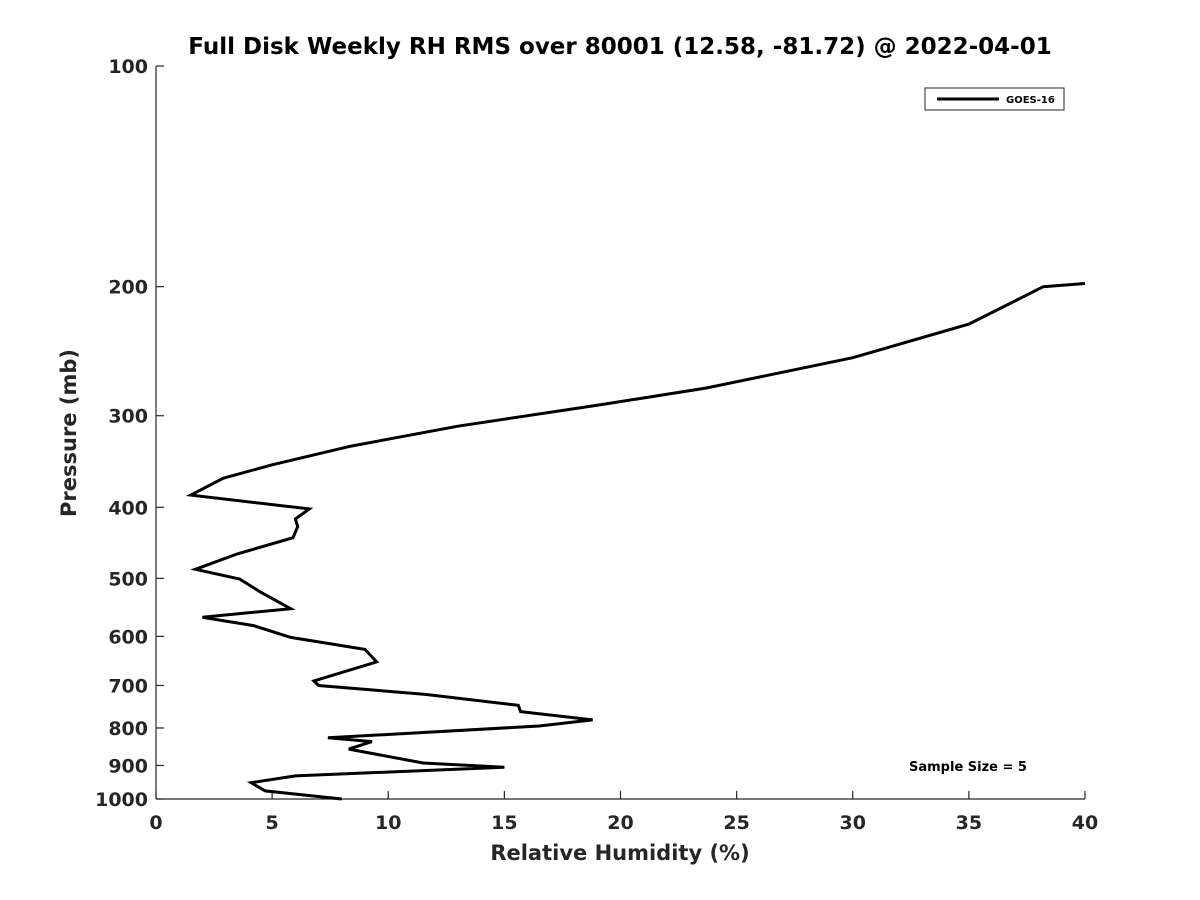 The width and height of the screenshot is (1200, 900). What do you see at coordinates (736, 823) in the screenshot?
I see `x-tick-label: 25` at bounding box center [736, 823].